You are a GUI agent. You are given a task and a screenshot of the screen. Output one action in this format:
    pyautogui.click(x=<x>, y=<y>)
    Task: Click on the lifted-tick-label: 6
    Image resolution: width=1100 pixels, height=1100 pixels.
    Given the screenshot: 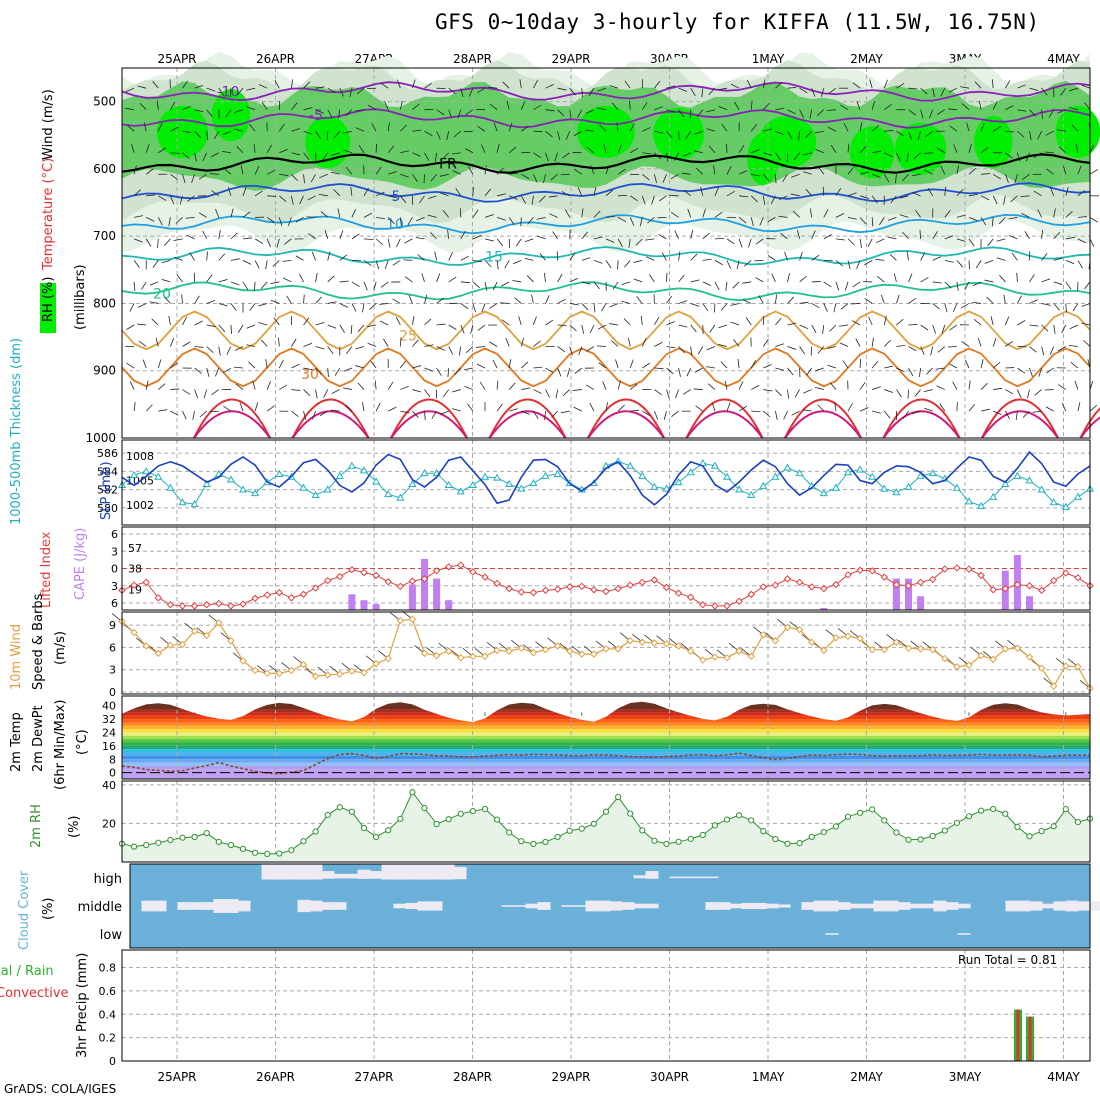 What is the action you would take?
    pyautogui.click(x=114, y=603)
    